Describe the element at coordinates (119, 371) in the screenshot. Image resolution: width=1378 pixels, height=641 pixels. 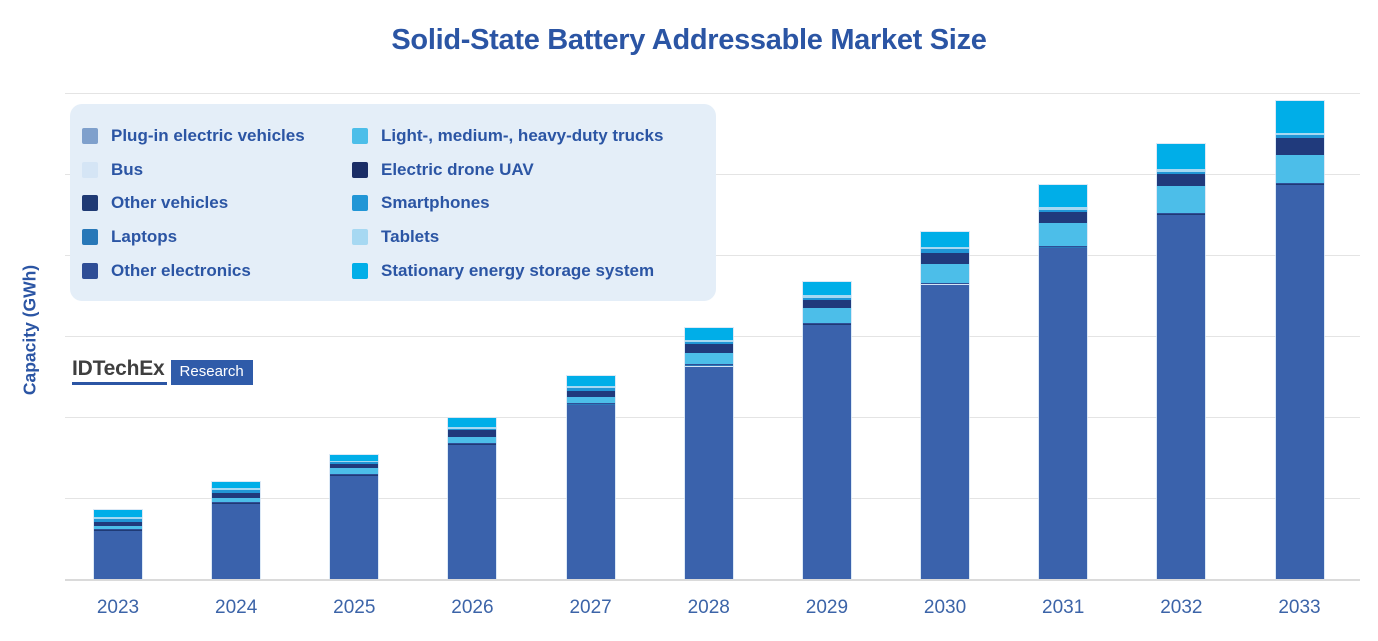
I see `idtechex-logo-brand: IDTechEx` at that location.